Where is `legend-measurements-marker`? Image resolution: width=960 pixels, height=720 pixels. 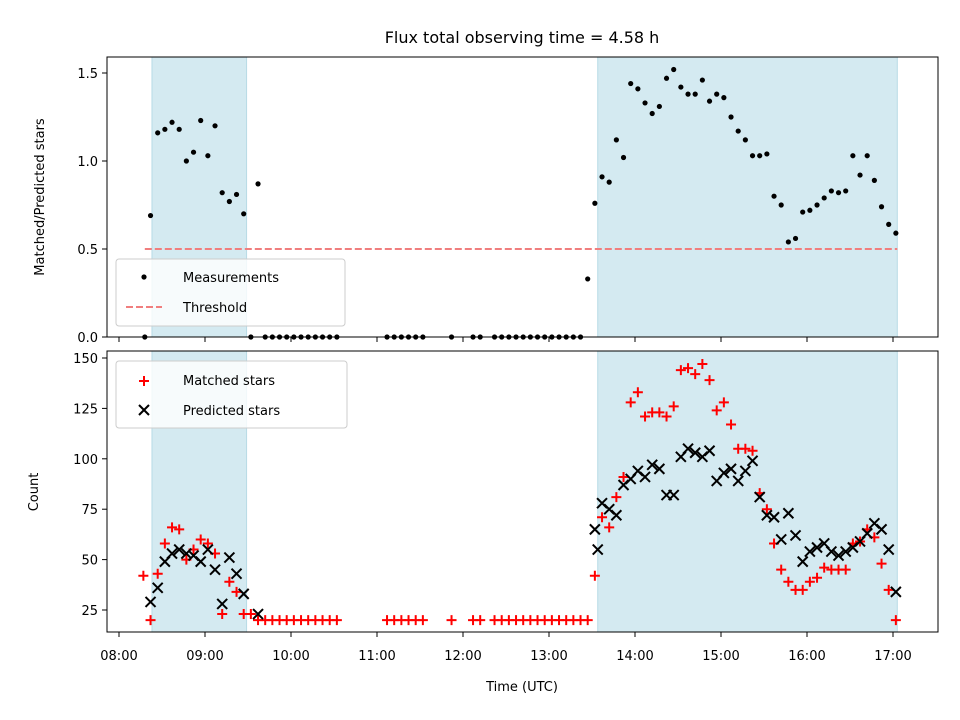
legend-measurements-marker is located at coordinates (144, 277).